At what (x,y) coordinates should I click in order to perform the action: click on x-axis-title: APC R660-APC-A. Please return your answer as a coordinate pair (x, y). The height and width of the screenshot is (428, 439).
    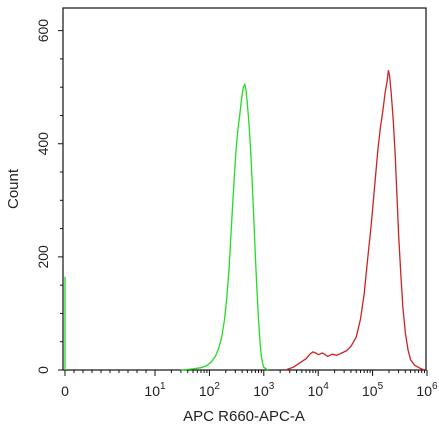
    Looking at the image, I should click on (244, 416).